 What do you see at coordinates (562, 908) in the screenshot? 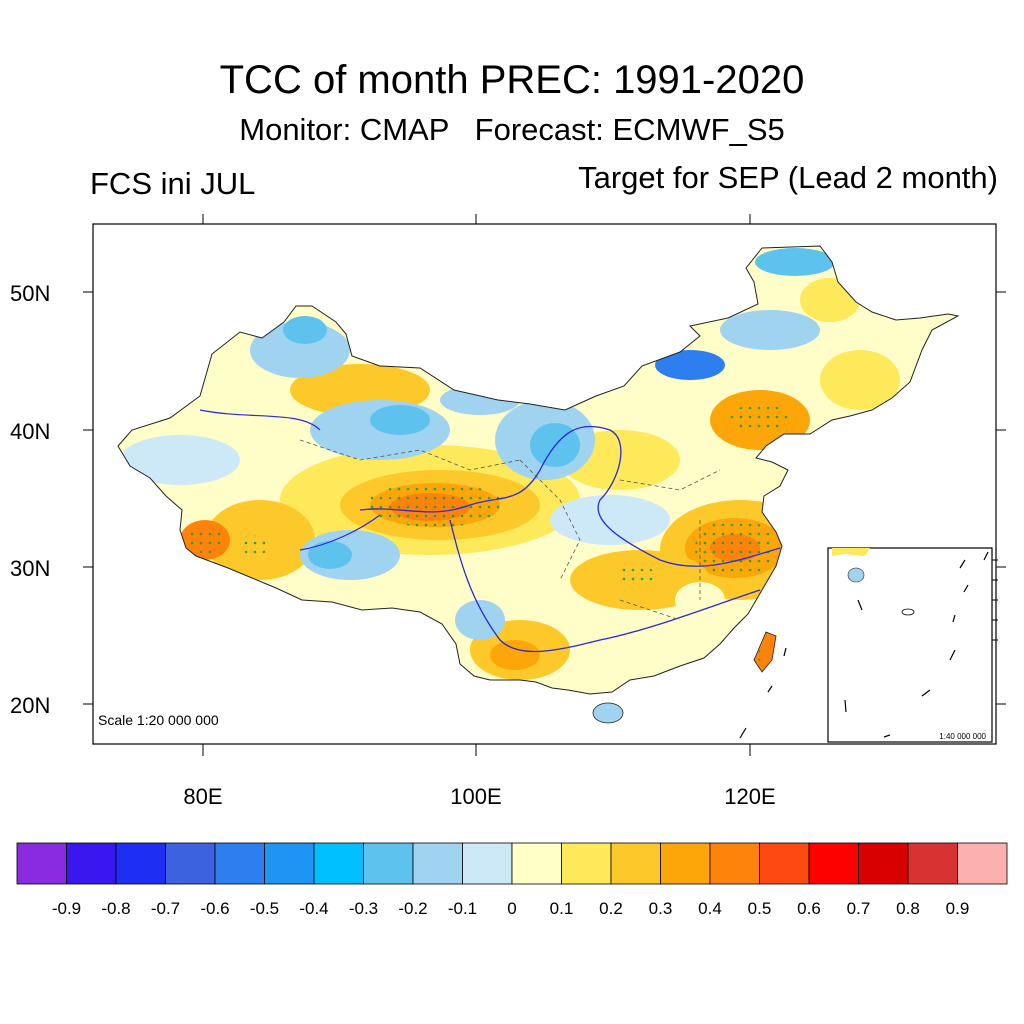
I see `colorbar-label: 0.1` at bounding box center [562, 908].